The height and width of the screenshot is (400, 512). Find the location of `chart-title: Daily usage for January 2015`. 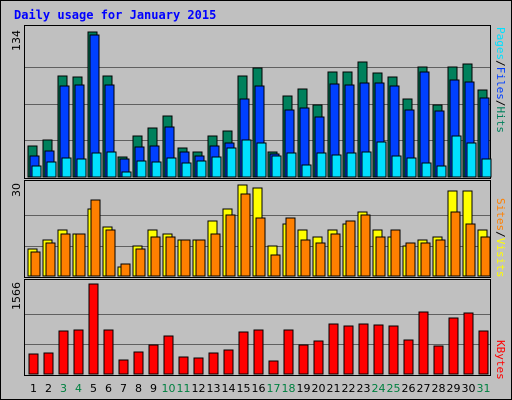

chart-title: Daily usage for January 2015 is located at coordinates (115, 15).